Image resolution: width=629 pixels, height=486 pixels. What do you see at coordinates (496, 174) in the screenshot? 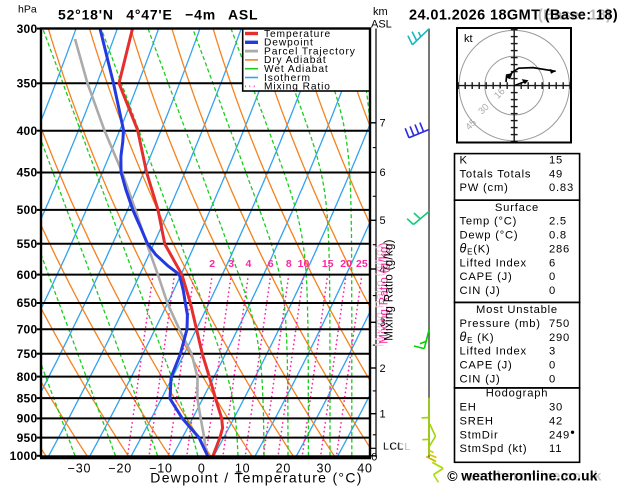
I see `svg-text: Totals Totals` at bounding box center [496, 174].